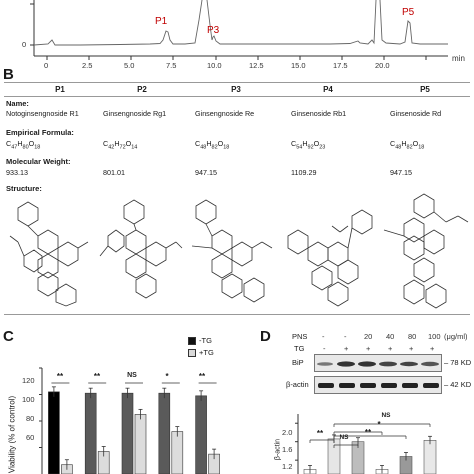 The height and width of the screenshot is (474, 474). I want to click on x-tick-label: 15.0, so click(298, 65).